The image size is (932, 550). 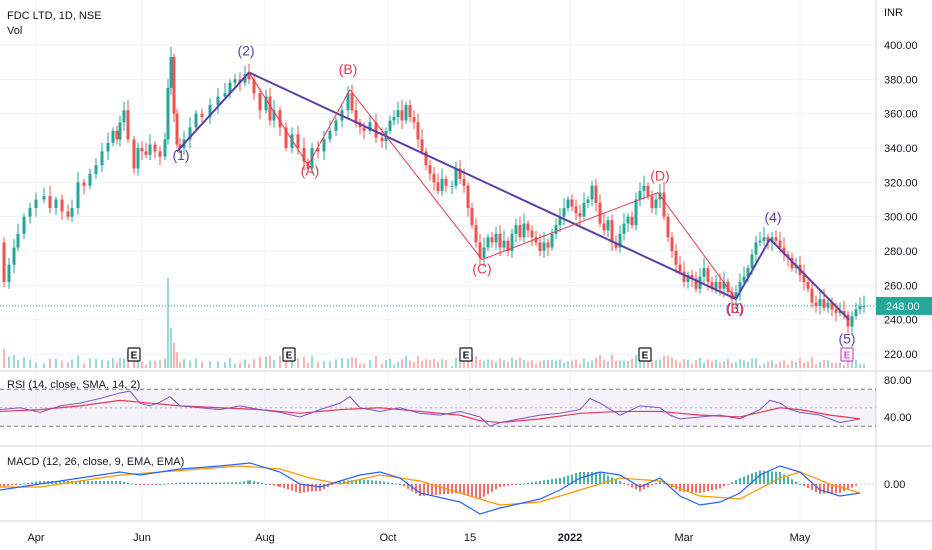 What do you see at coordinates (310, 170) in the screenshot?
I see `wave-label: (A)` at bounding box center [310, 170].